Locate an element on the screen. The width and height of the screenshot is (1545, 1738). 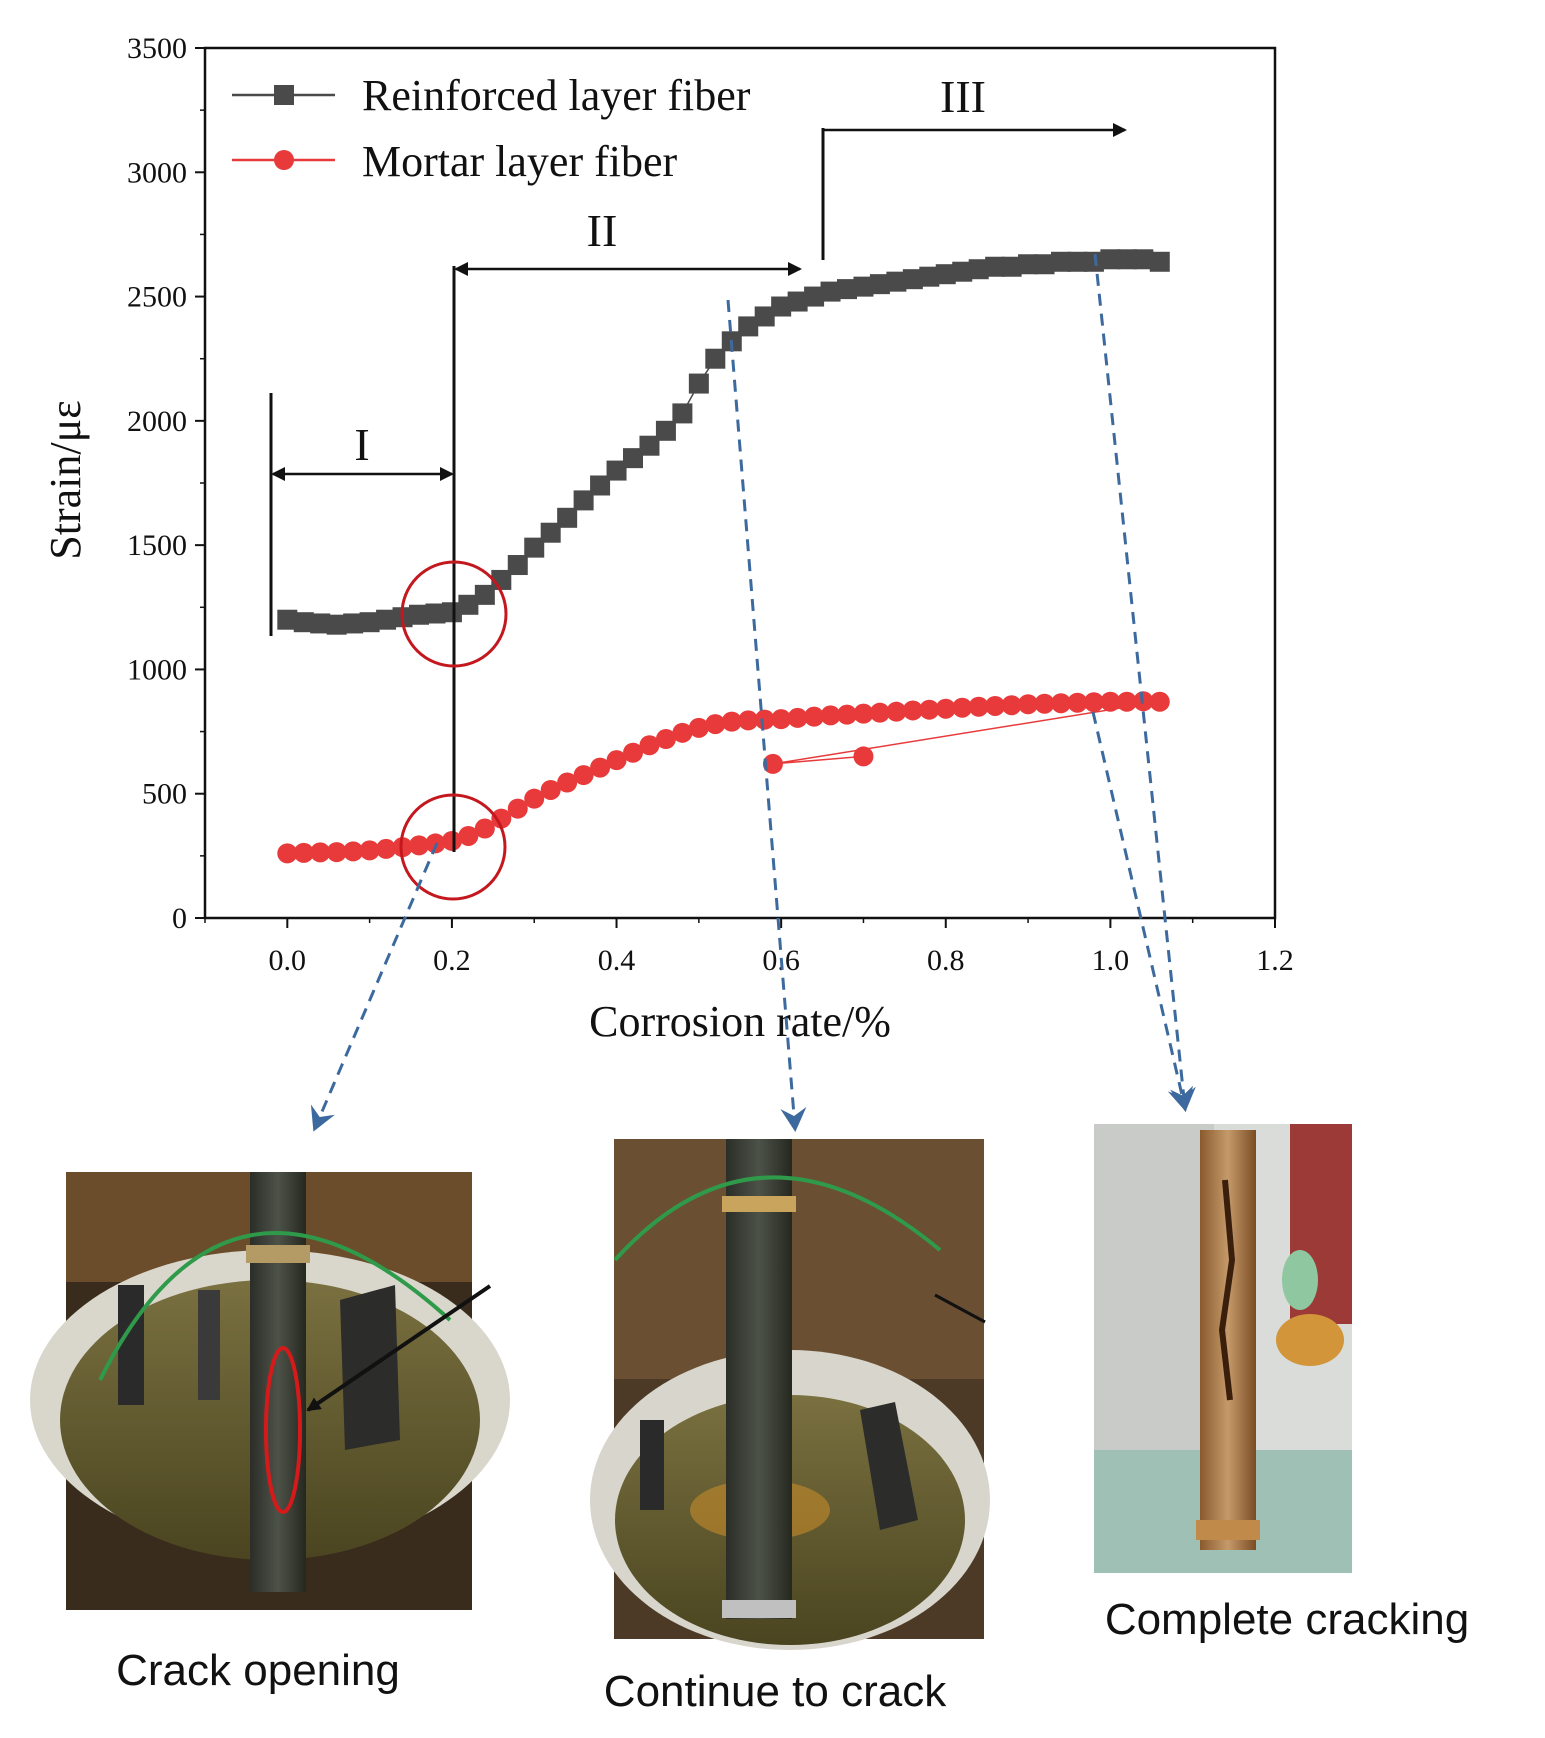
y-tick-label: 0 is located at coordinates (179, 918).